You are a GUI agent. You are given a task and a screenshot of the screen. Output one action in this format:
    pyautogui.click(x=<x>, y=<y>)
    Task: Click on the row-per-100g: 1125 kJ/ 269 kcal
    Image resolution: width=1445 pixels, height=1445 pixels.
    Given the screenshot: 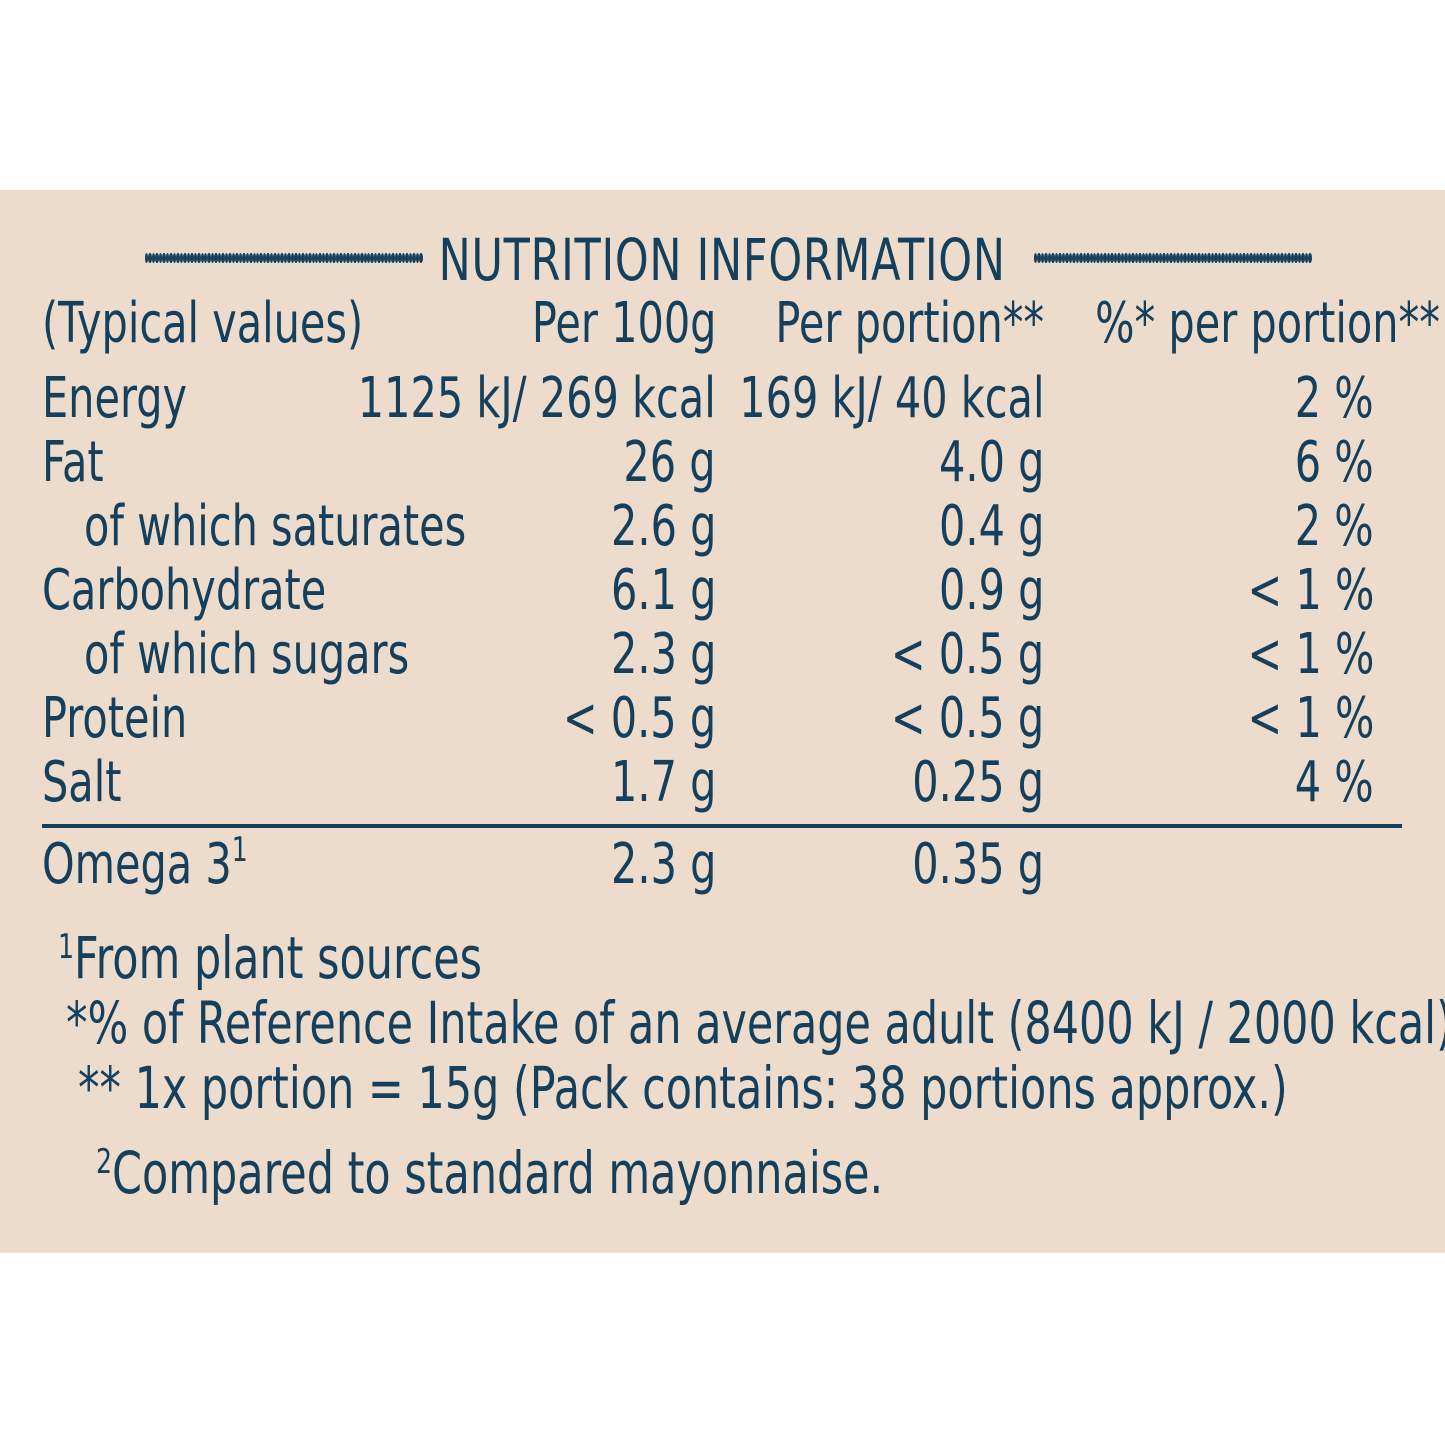 What is the action you would take?
    pyautogui.click(x=537, y=398)
    